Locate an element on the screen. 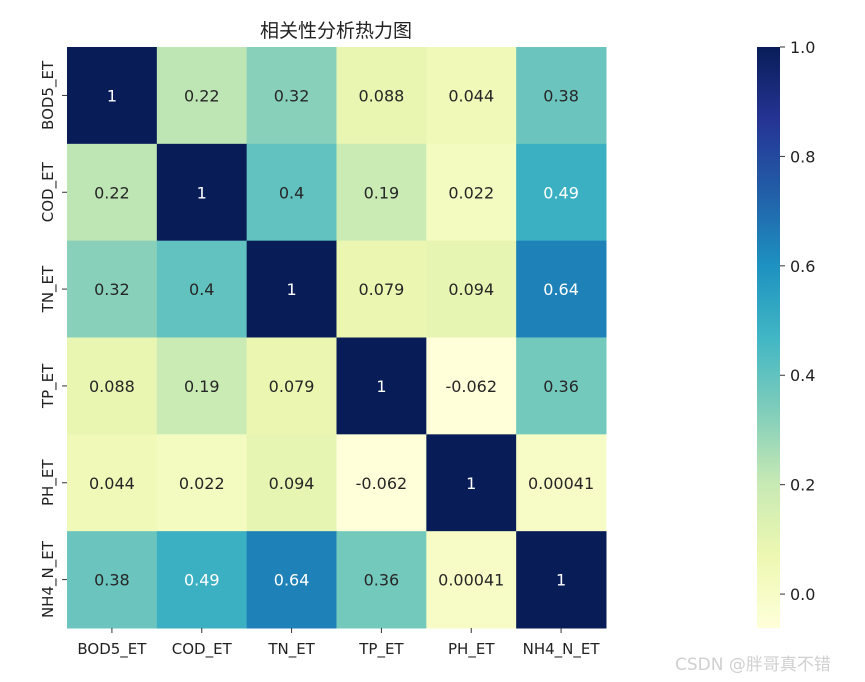  y-tick-label: COD_ET is located at coordinates (48, 191).